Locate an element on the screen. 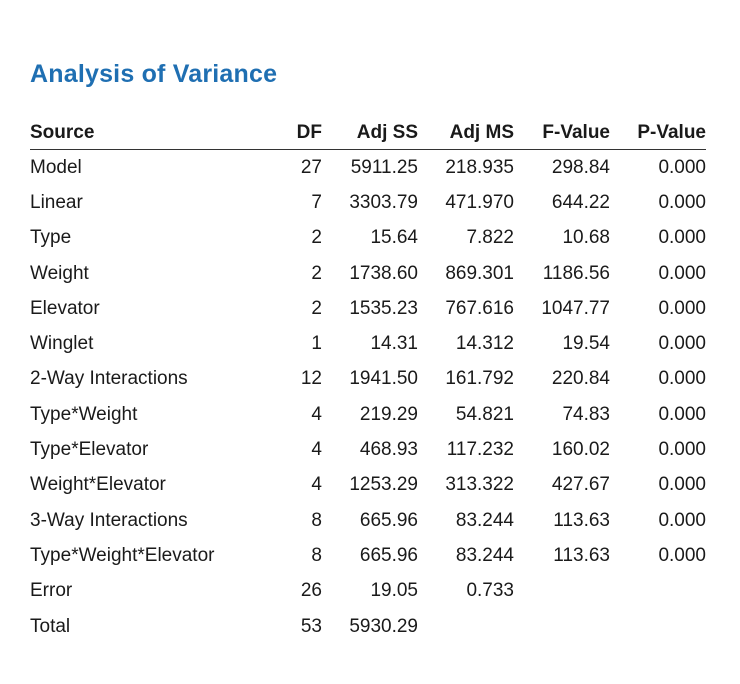 Image resolution: width=740 pixels, height=684 pixels. row-df: 1 is located at coordinates (316, 344).